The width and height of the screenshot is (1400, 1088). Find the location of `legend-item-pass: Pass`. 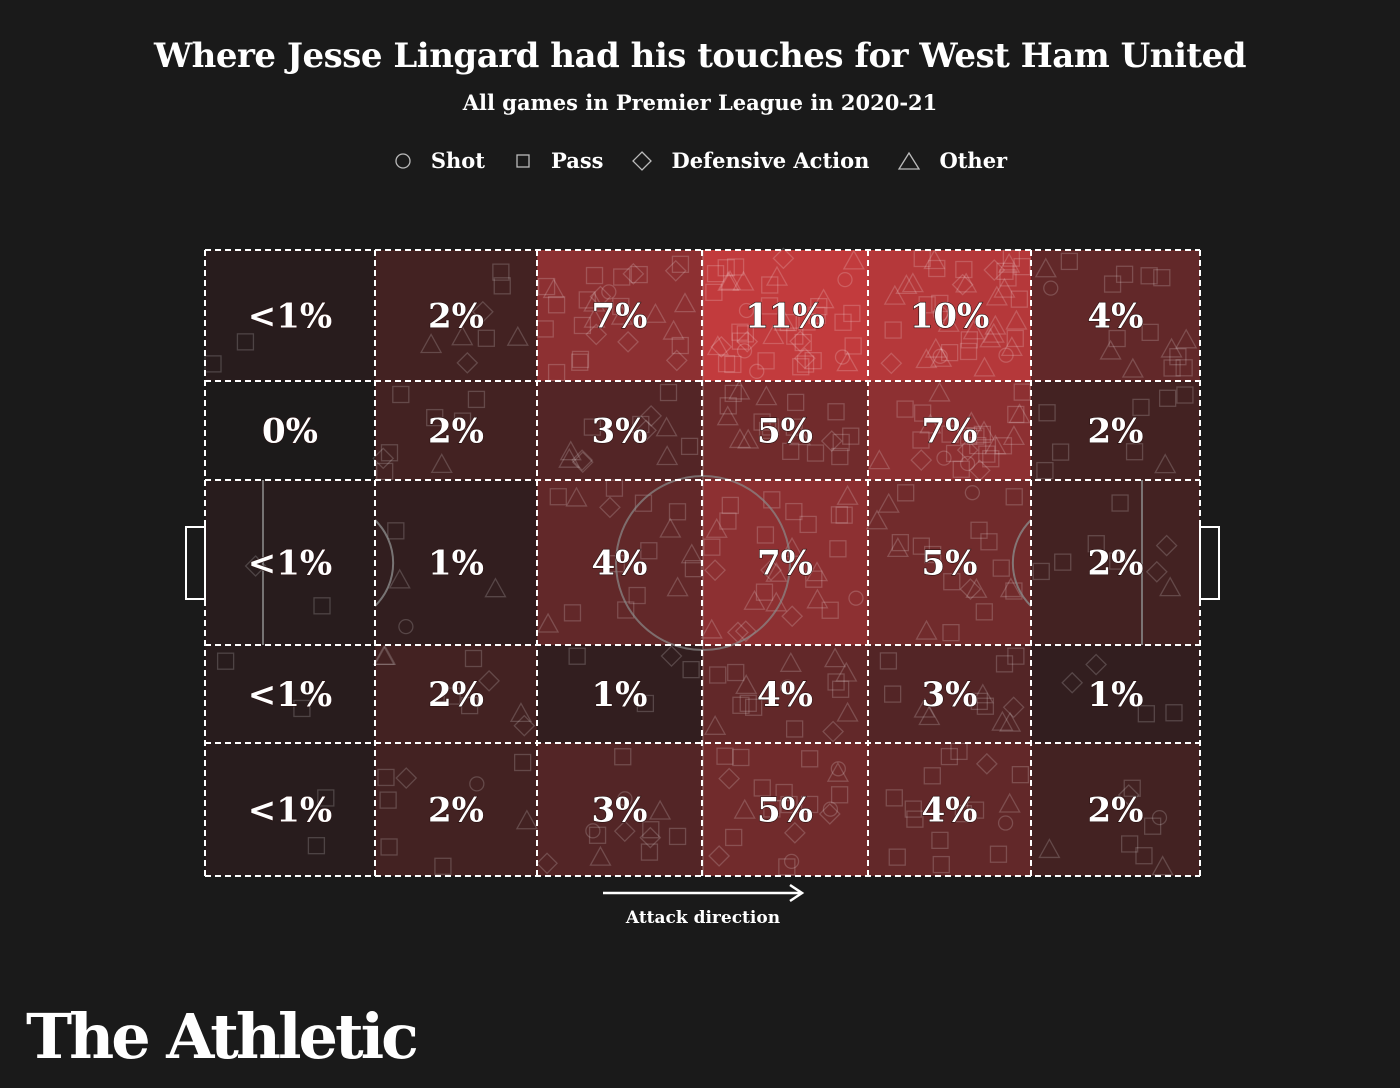

legend-item-pass: Pass is located at coordinates (558, 160).